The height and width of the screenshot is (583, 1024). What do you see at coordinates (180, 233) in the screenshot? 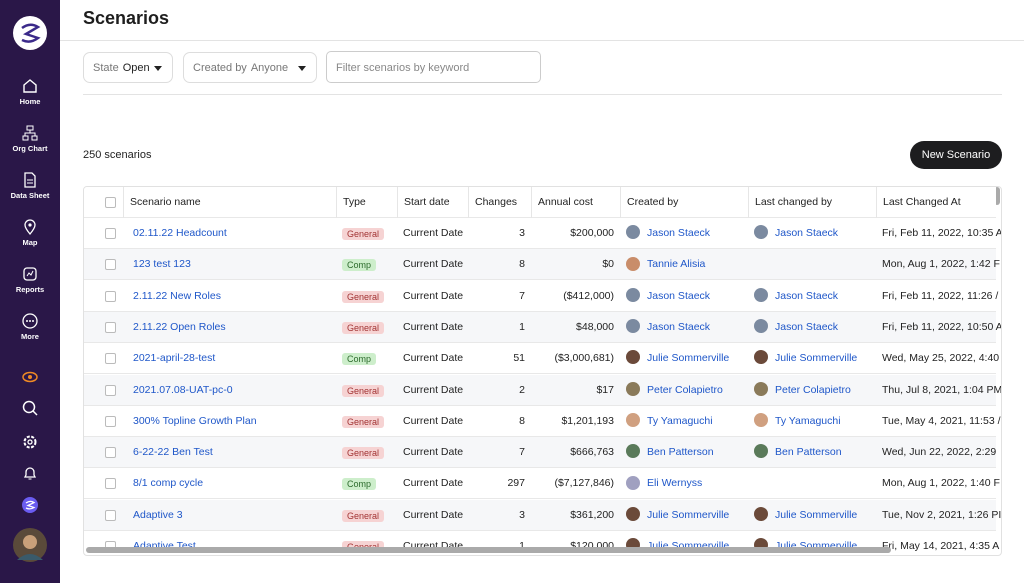
I see `scenario-link: 02.11.22 Headcount` at bounding box center [180, 233].